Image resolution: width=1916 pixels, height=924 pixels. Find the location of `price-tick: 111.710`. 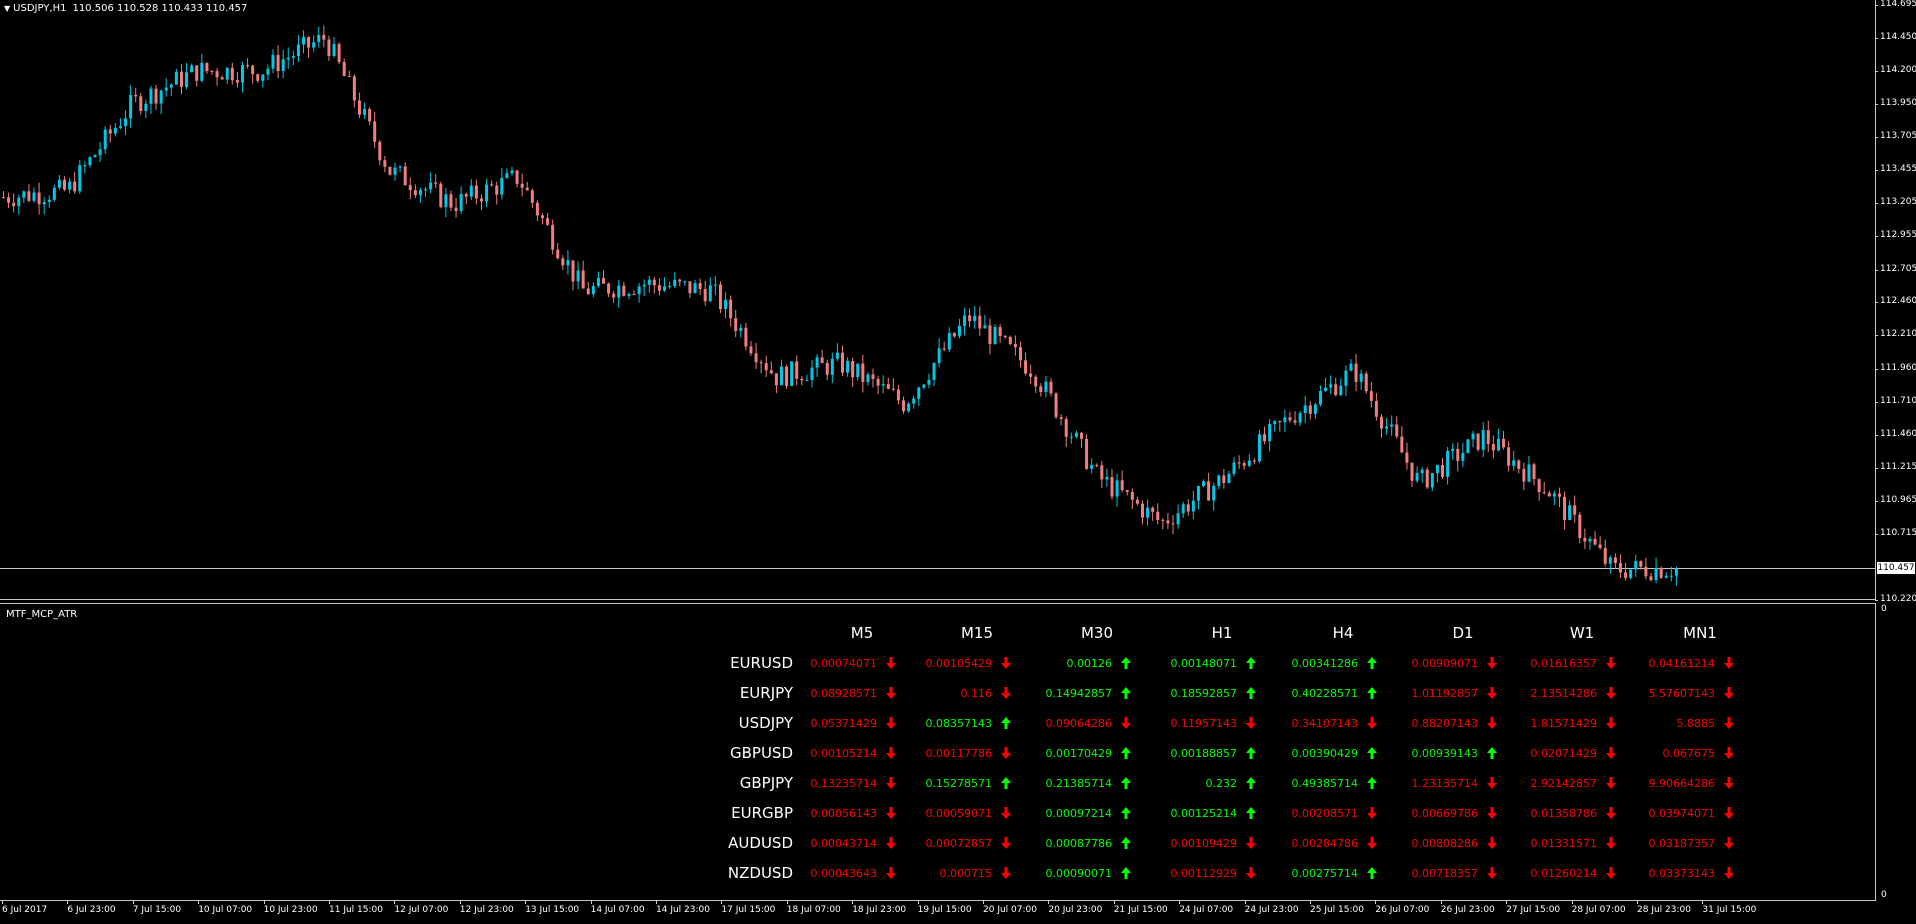

price-tick: 111.710 is located at coordinates (1895, 400).